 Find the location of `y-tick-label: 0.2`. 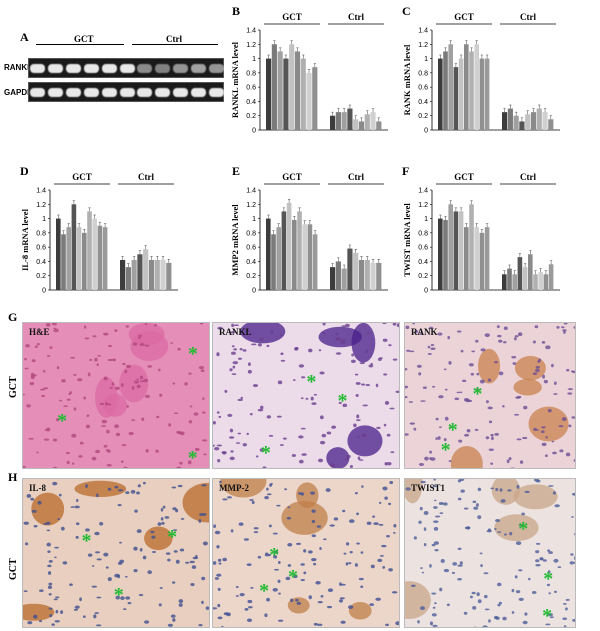

y-tick-label: 0.2 is located at coordinates (251, 116).